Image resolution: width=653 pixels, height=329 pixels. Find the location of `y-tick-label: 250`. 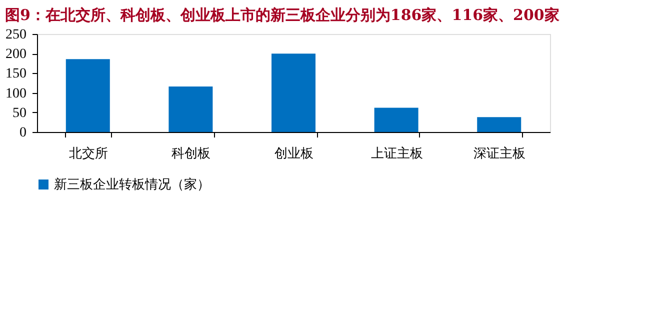

y-tick-label: 250 is located at coordinates (16, 35).